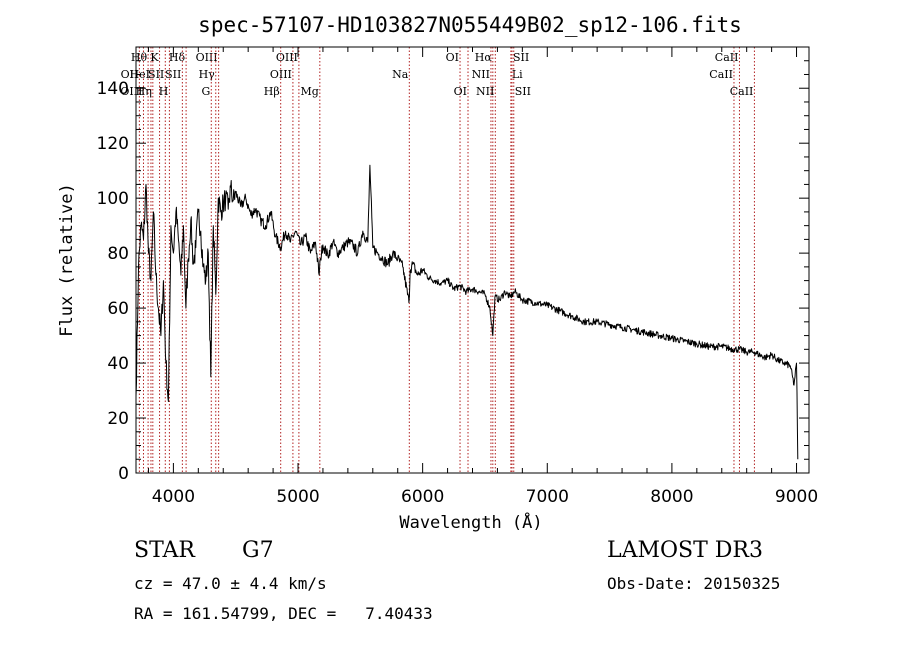  What do you see at coordinates (67, 260) in the screenshot?
I see `y-axis-label: Flux (relative)` at bounding box center [67, 260].